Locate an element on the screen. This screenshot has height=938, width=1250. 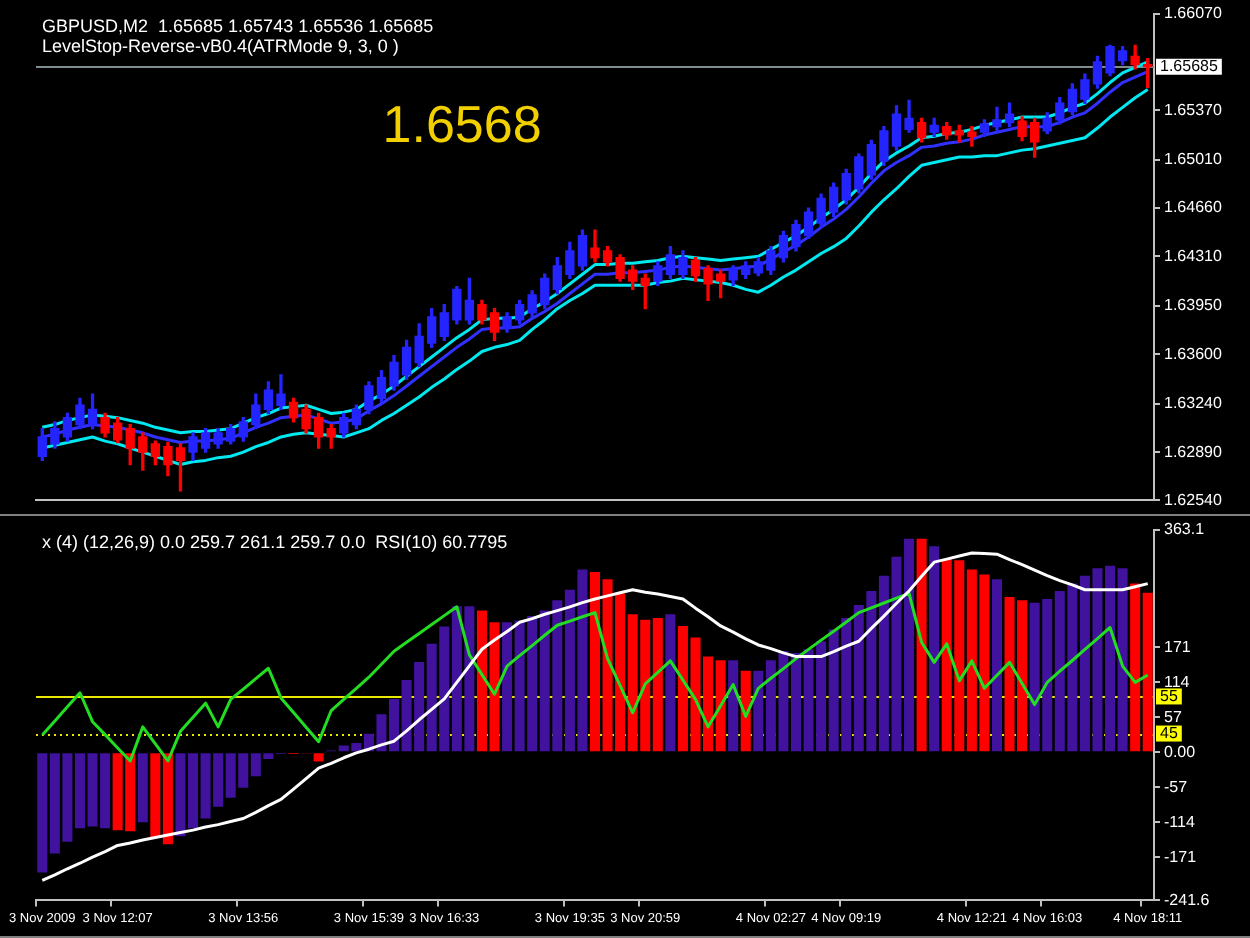
y-tick-label: -57 is located at coordinates (1176, 786).